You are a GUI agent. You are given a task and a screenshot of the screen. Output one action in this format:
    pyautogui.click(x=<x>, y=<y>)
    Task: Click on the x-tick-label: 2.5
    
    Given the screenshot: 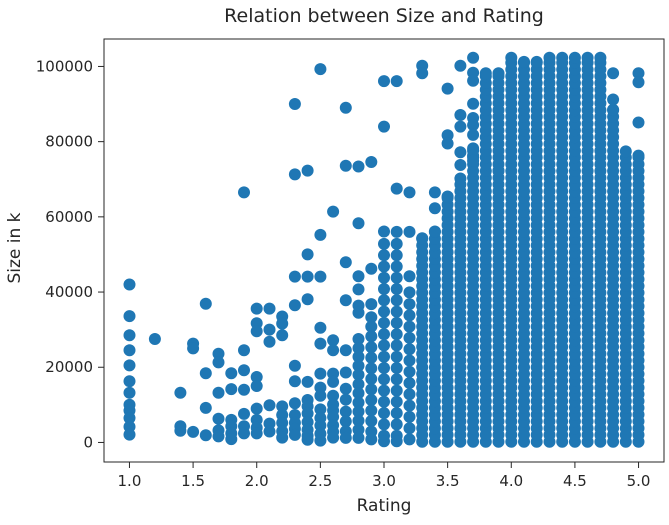 What is the action you would take?
    pyautogui.click(x=320, y=481)
    